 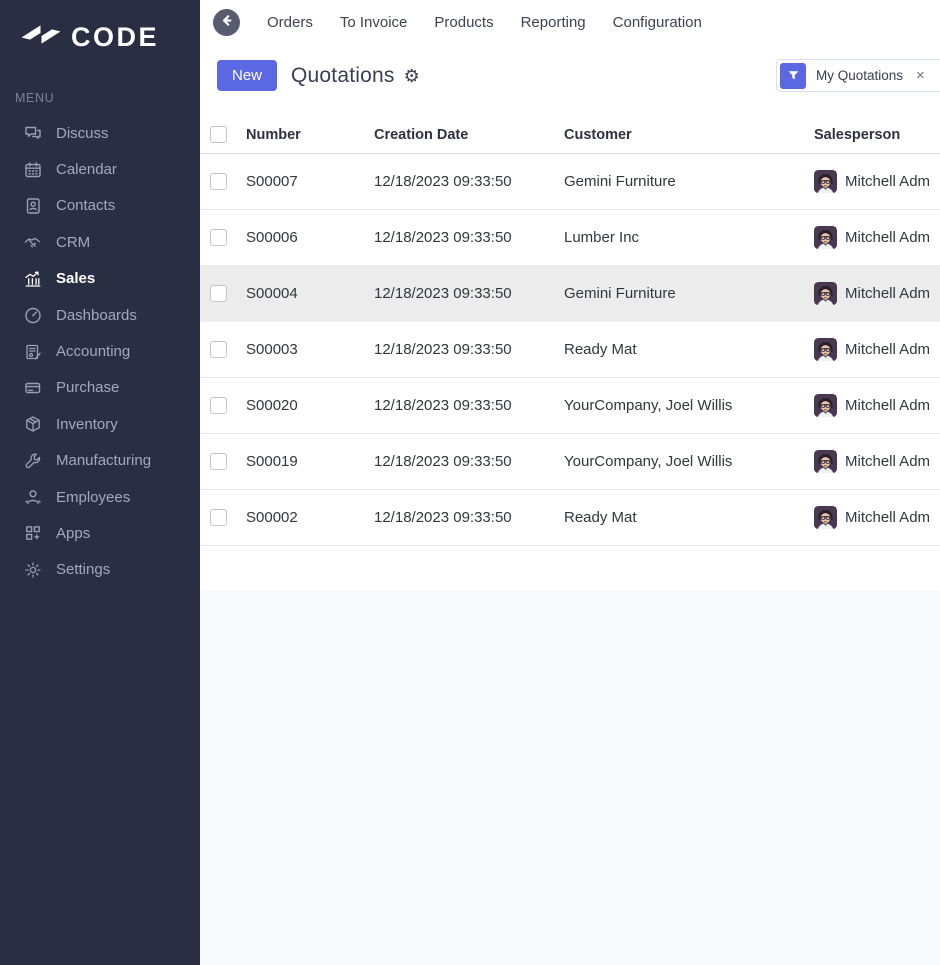 What do you see at coordinates (100, 315) in the screenshot?
I see `sidebar-item-dashboards: Dashboards` at bounding box center [100, 315].